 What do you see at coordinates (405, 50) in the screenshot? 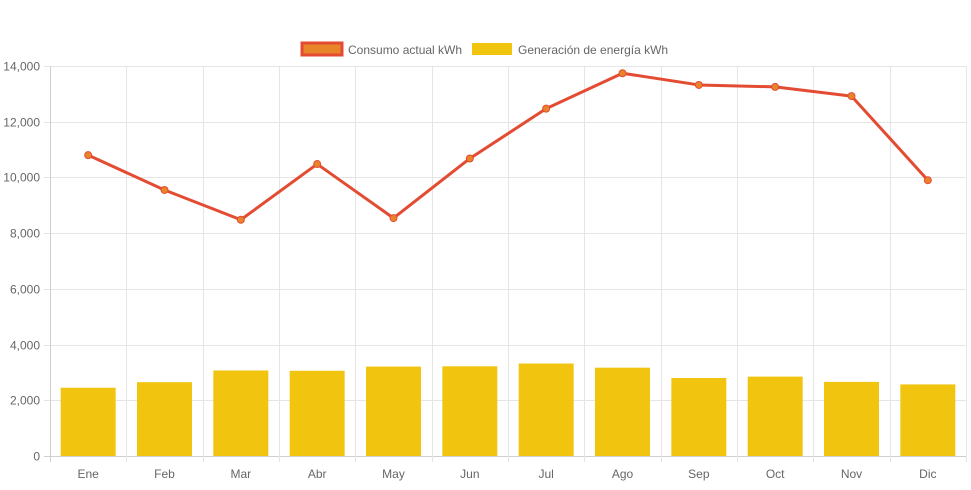
I see `legend-label-consumption: Consumo actual kWh` at bounding box center [405, 50].